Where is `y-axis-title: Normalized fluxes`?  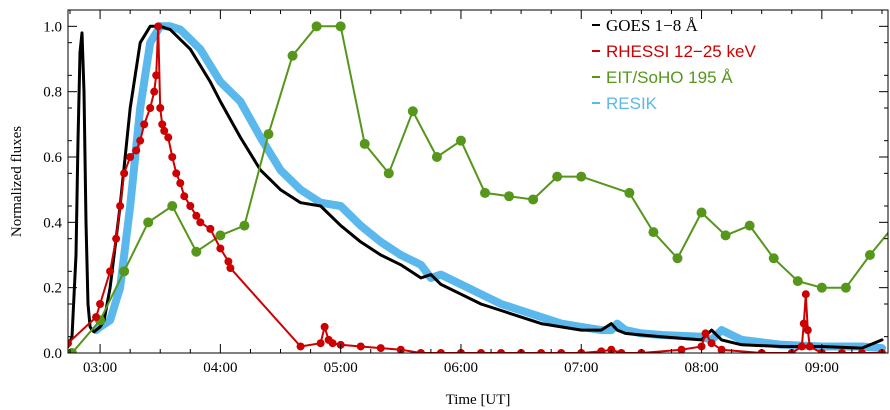
y-axis-title: Normalized fluxes is located at coordinates (17, 181).